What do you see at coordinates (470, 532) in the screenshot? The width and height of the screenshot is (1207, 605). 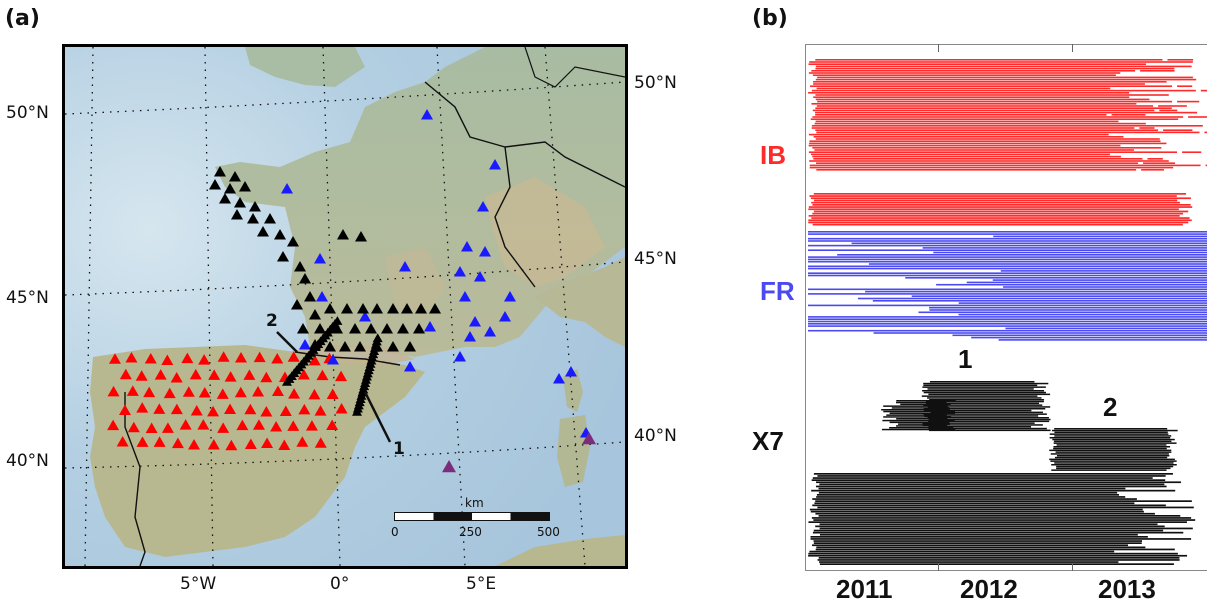 I see `scale-tick-250: 250` at bounding box center [470, 532].